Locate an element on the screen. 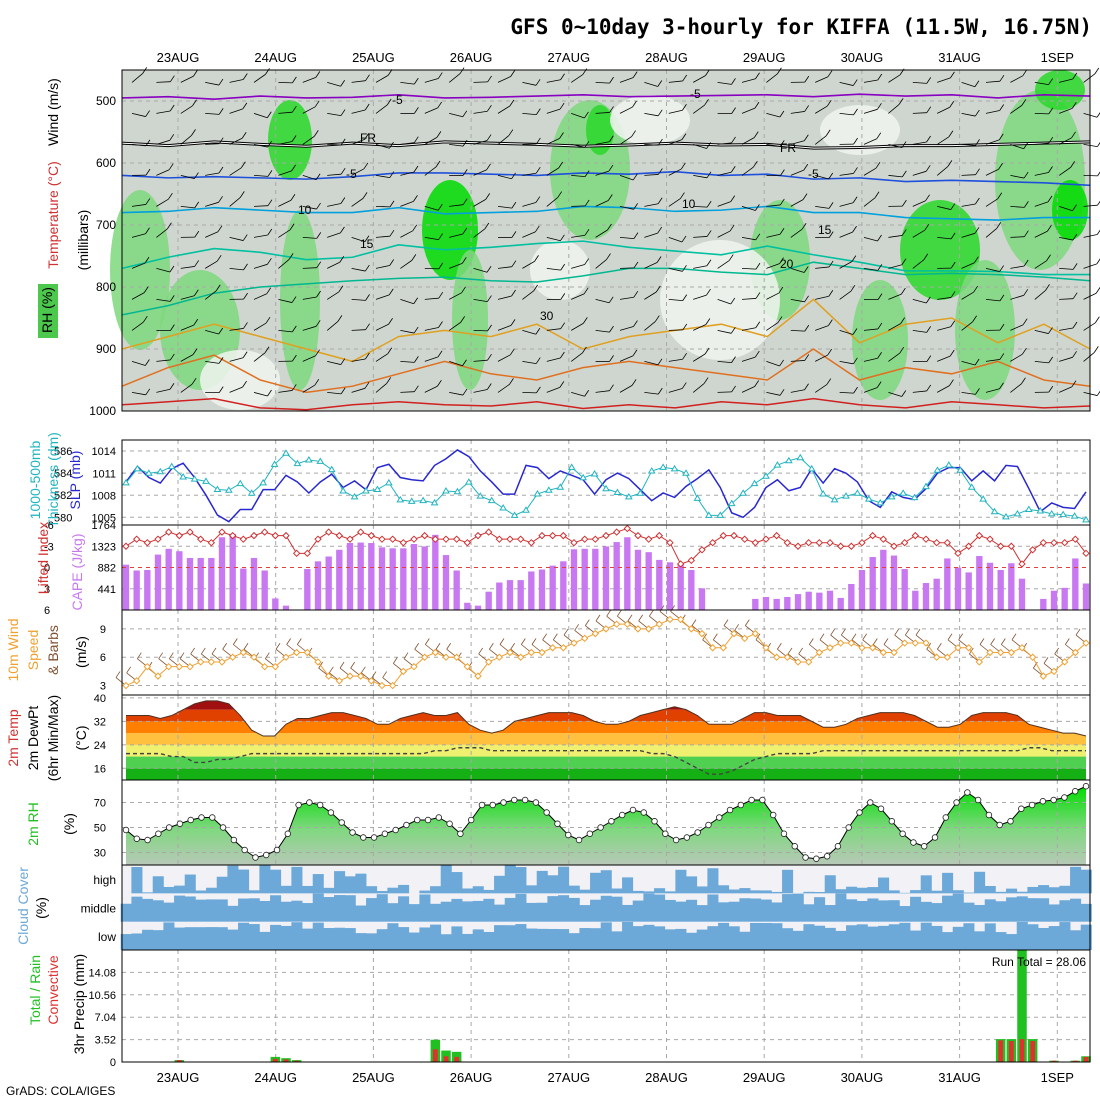 This screenshot has height=1100, width=1100. precip-convective-bar is located at coordinates (1001, 1051).